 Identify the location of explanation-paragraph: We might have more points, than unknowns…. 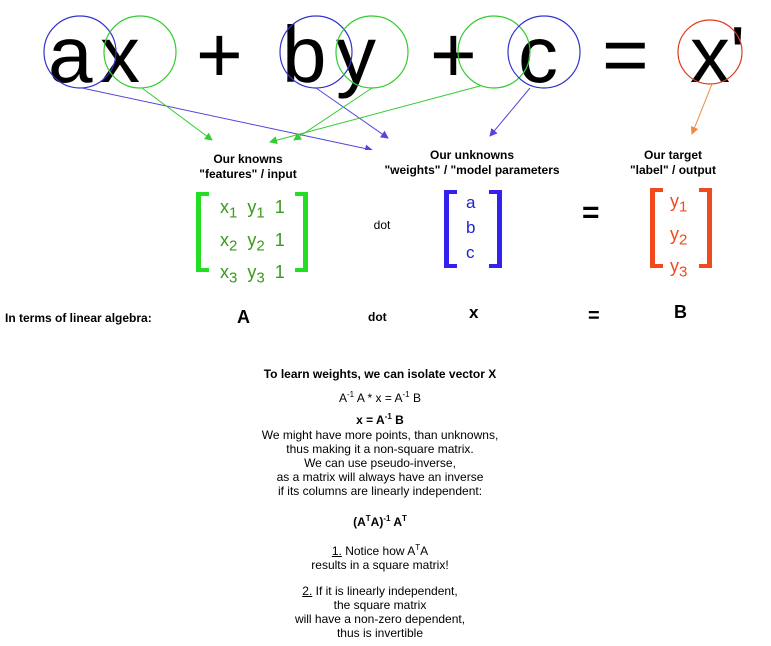
(380, 463).